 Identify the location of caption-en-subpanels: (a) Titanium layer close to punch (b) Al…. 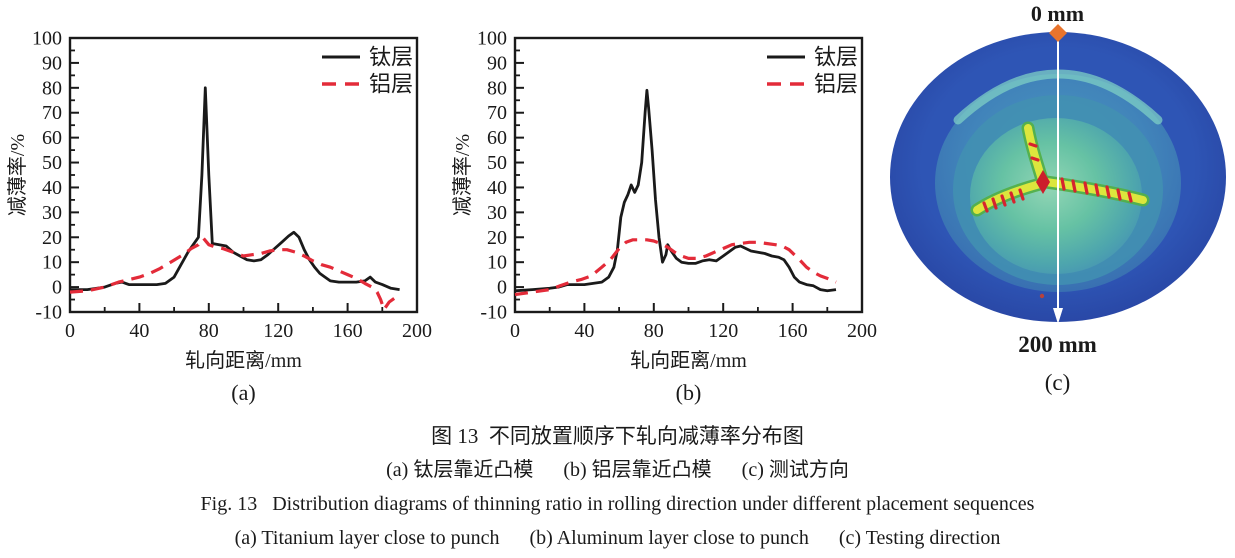
(617, 538).